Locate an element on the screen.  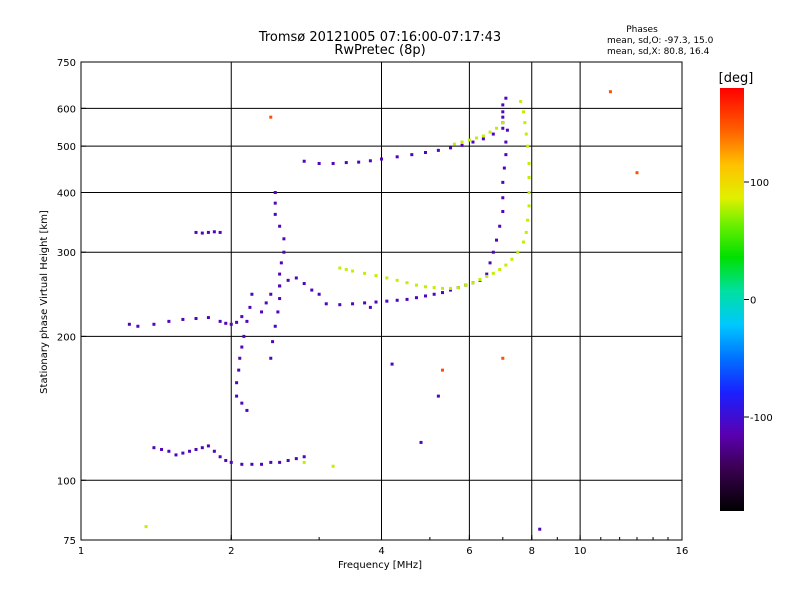
colorbar-tick-label: 0 is located at coordinates (753, 301).